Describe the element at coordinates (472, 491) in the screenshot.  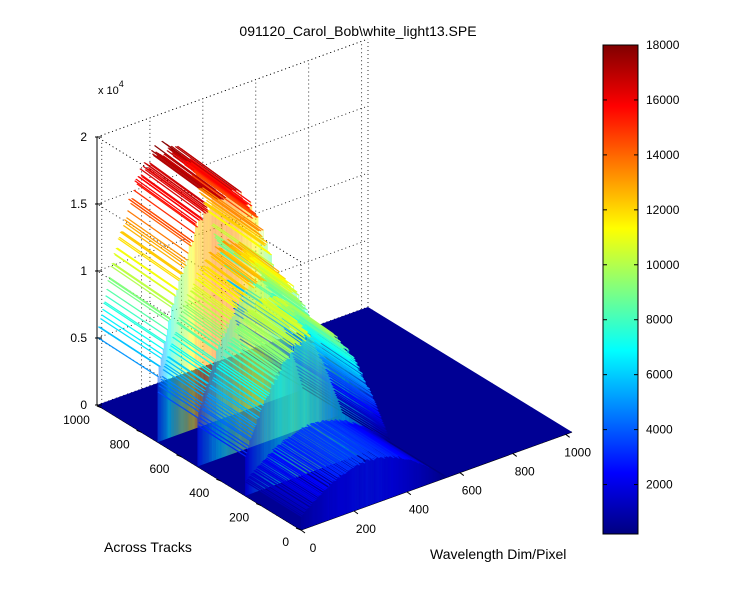
I see `x-tick-label: 600` at that location.